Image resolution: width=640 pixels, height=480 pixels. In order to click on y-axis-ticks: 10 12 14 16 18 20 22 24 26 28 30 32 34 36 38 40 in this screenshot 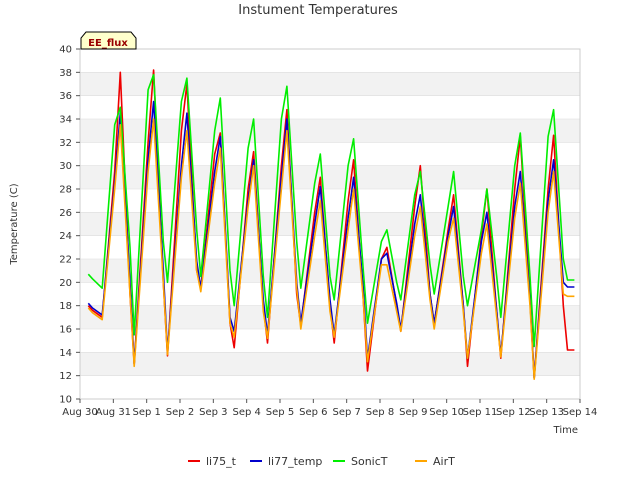, I will do `click(69, 225)`.